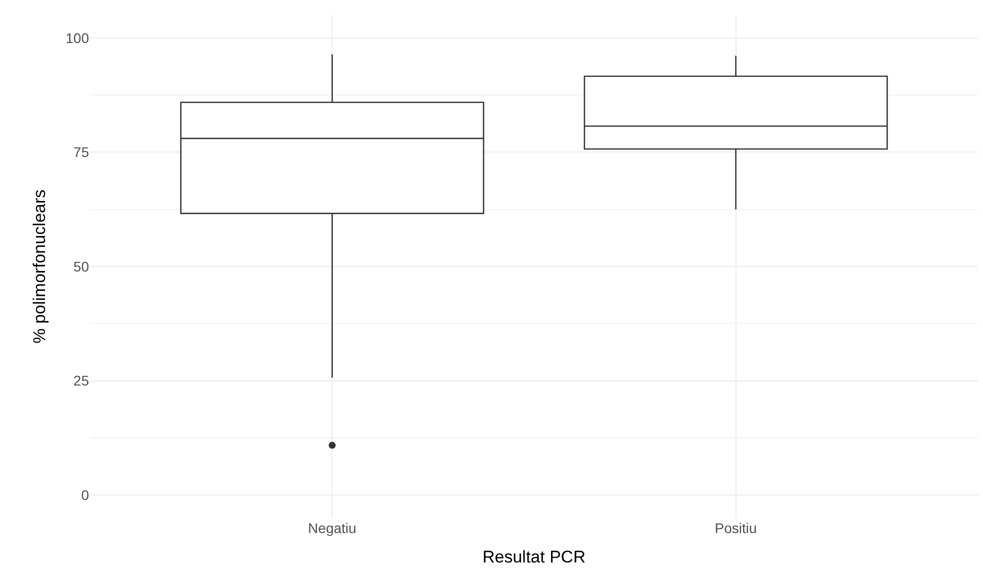  Describe the element at coordinates (40, 266) in the screenshot. I see `y-axis-title: % polimorfonuclears` at that location.